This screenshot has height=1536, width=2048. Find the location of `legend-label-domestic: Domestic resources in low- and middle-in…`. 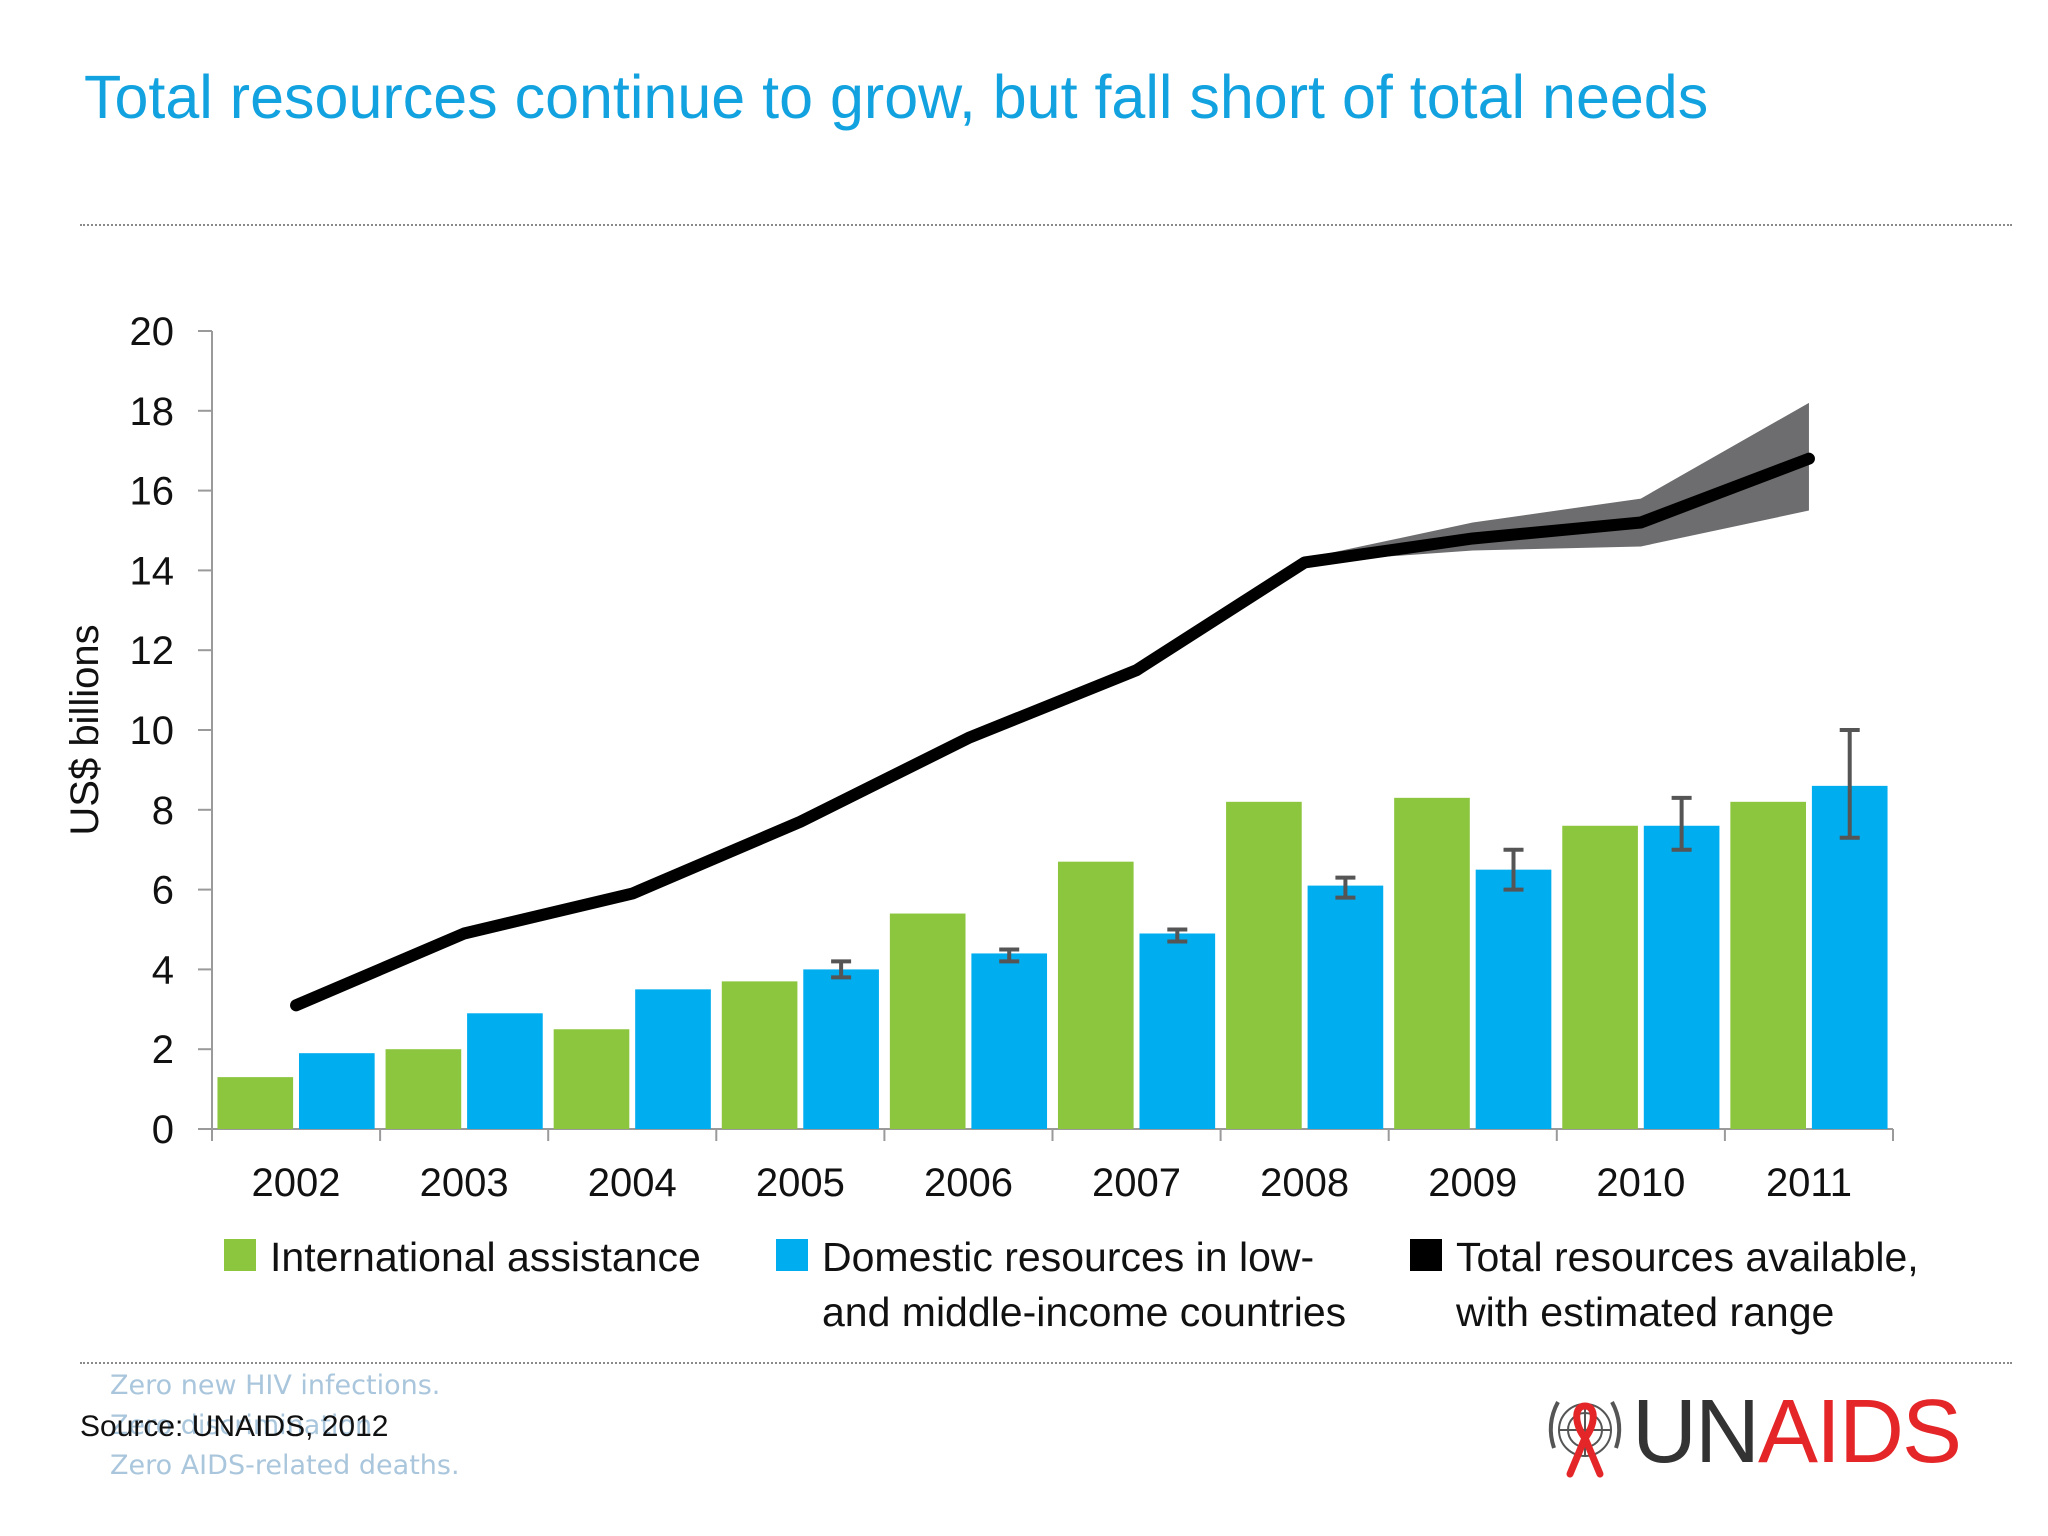

legend-label-domestic: Domestic resources in low- and middle-in… is located at coordinates (1084, 1284).